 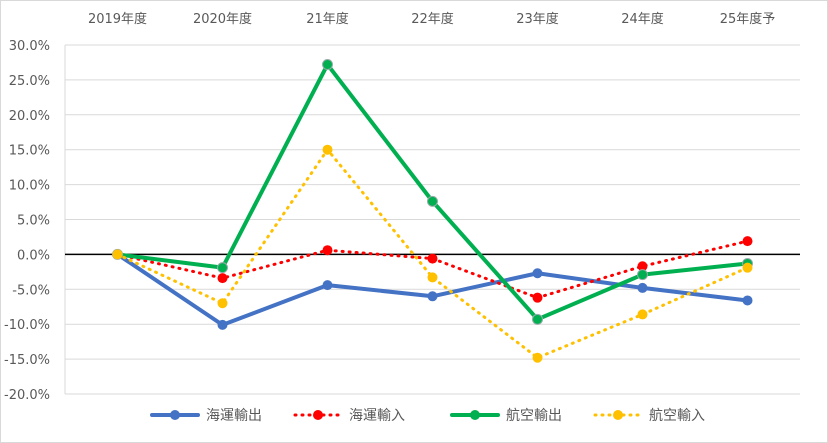 I want to click on x-tick-label: 21年度, so click(x=327, y=19).